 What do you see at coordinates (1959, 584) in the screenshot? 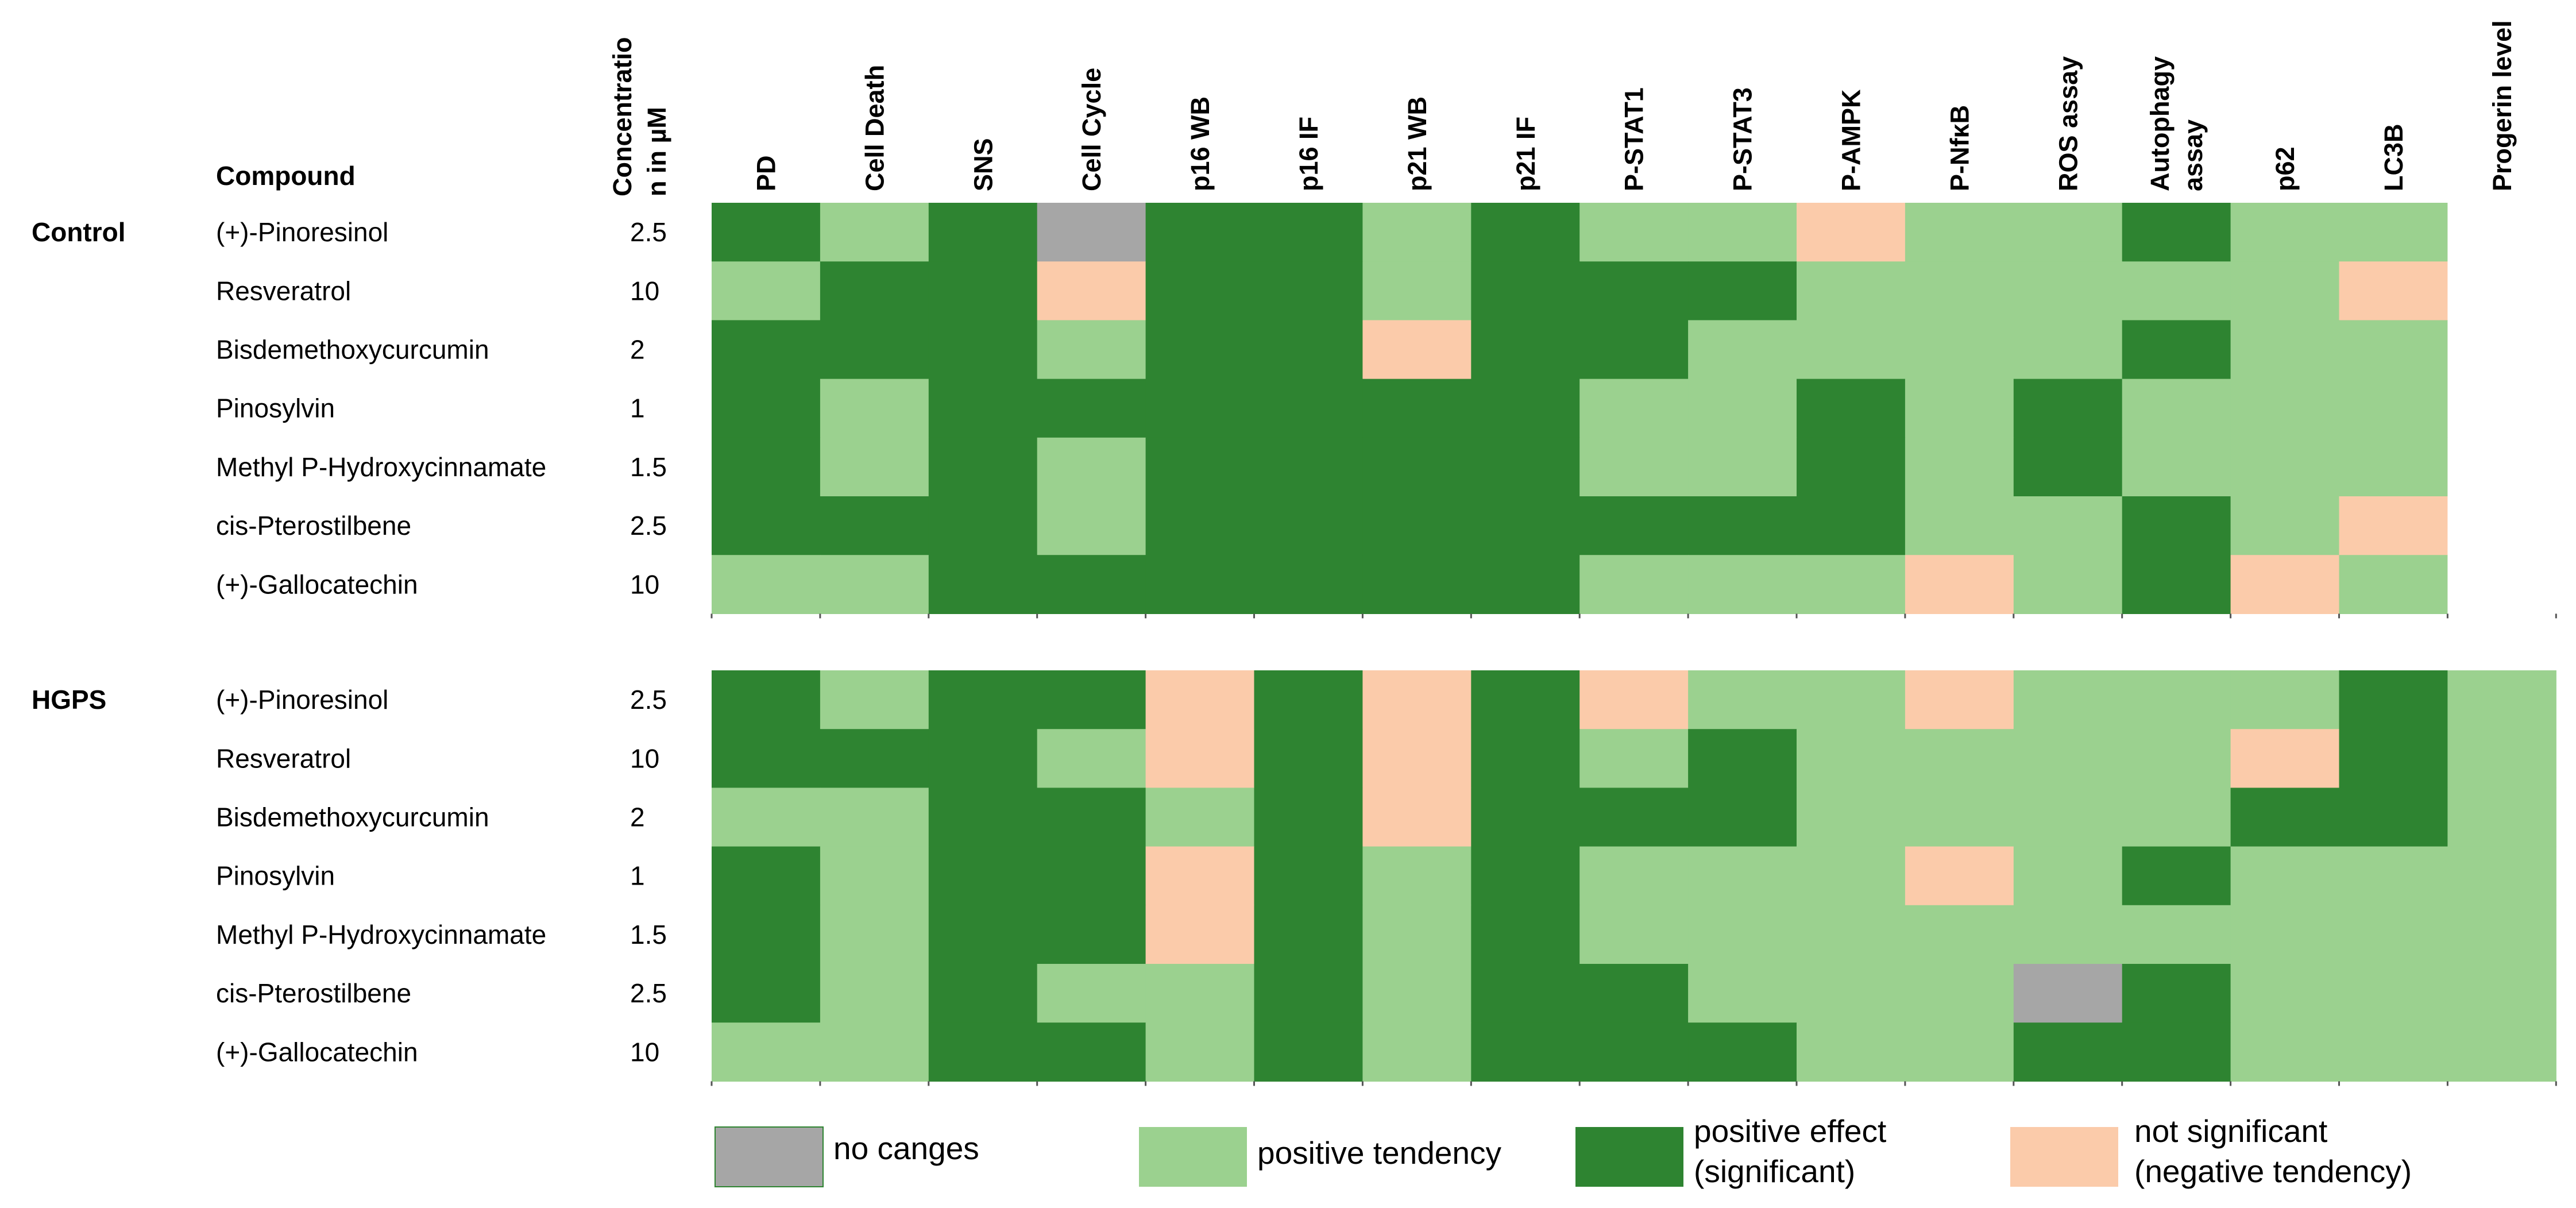
I see `heatmap-cell-control-r7-c12` at bounding box center [1959, 584].